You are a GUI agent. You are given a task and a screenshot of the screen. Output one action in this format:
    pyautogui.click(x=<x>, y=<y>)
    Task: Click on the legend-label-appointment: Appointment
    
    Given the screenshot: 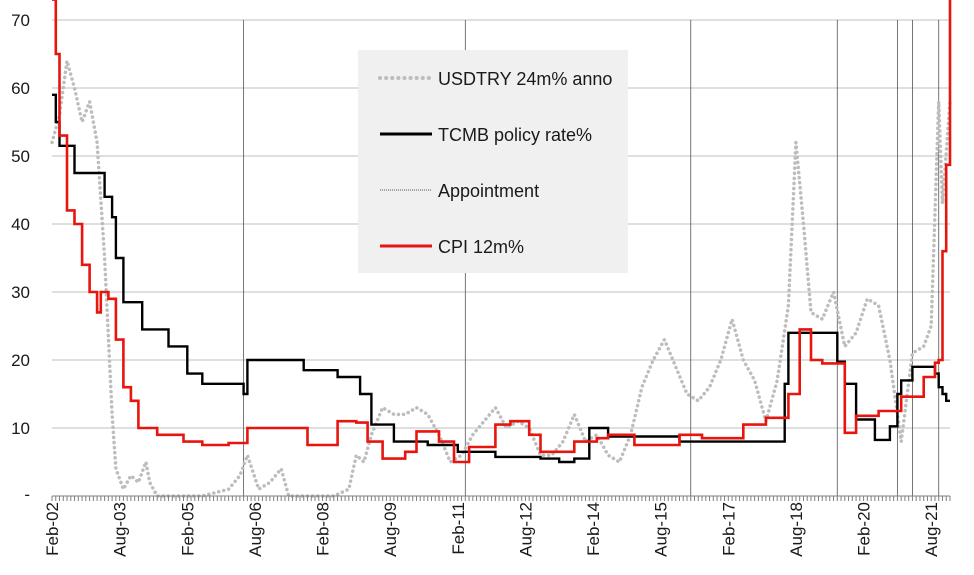 What is the action you would take?
    pyautogui.click(x=488, y=191)
    